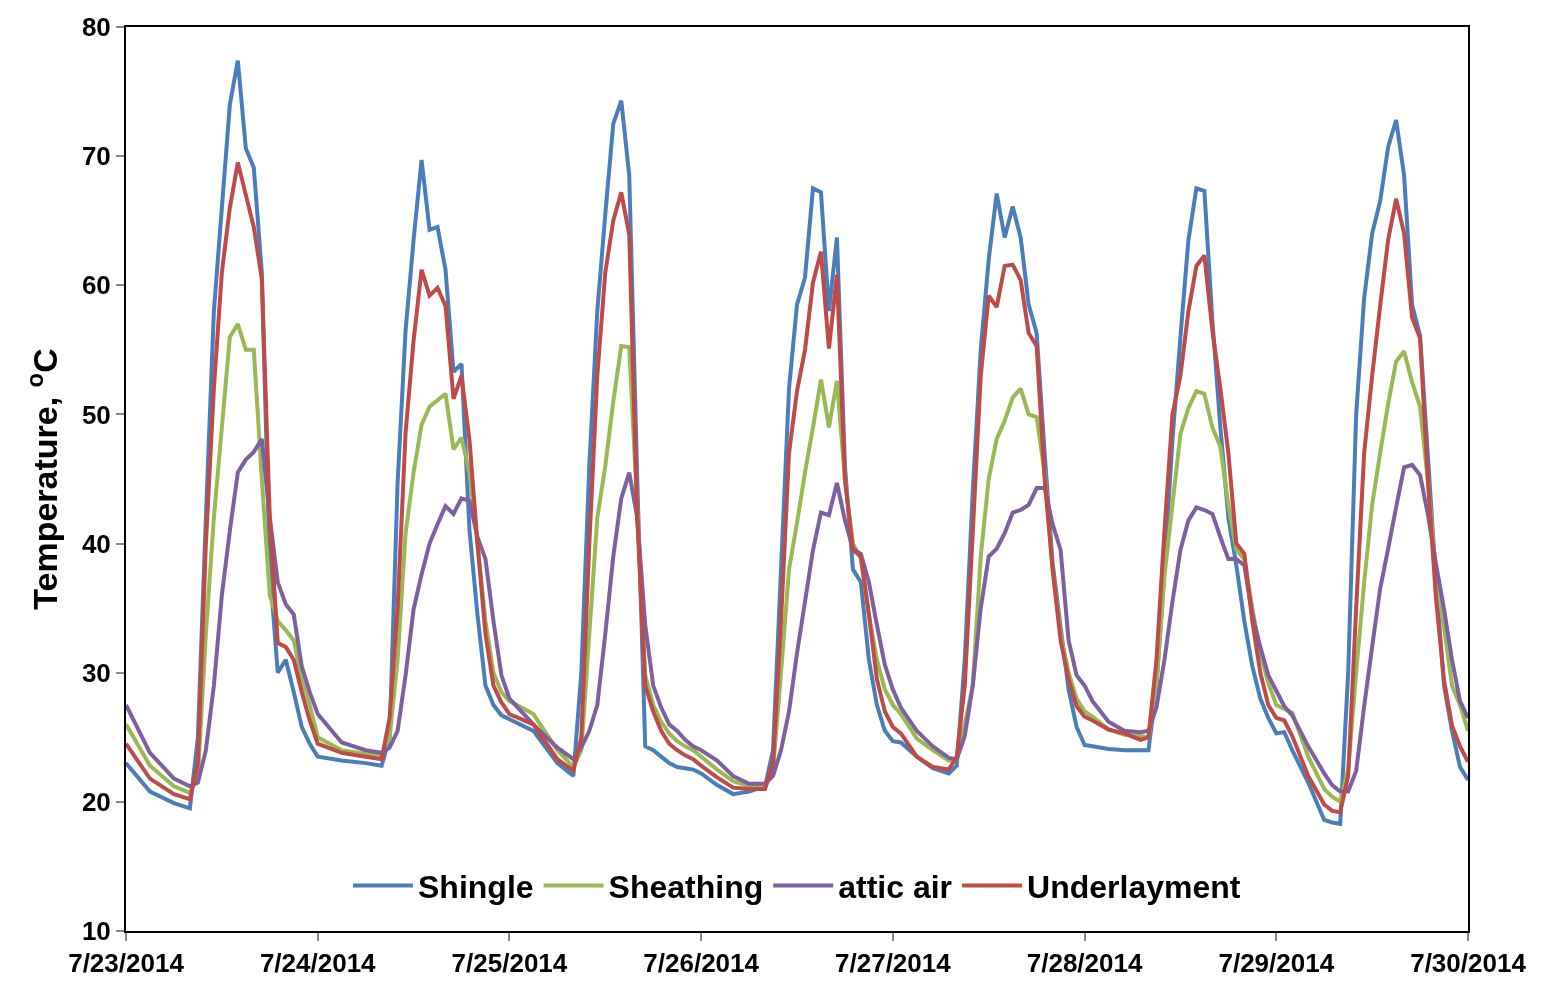 This screenshot has width=1556, height=983. What do you see at coordinates (318, 963) in the screenshot?
I see `x-tick-label: 7/24/2014` at bounding box center [318, 963].